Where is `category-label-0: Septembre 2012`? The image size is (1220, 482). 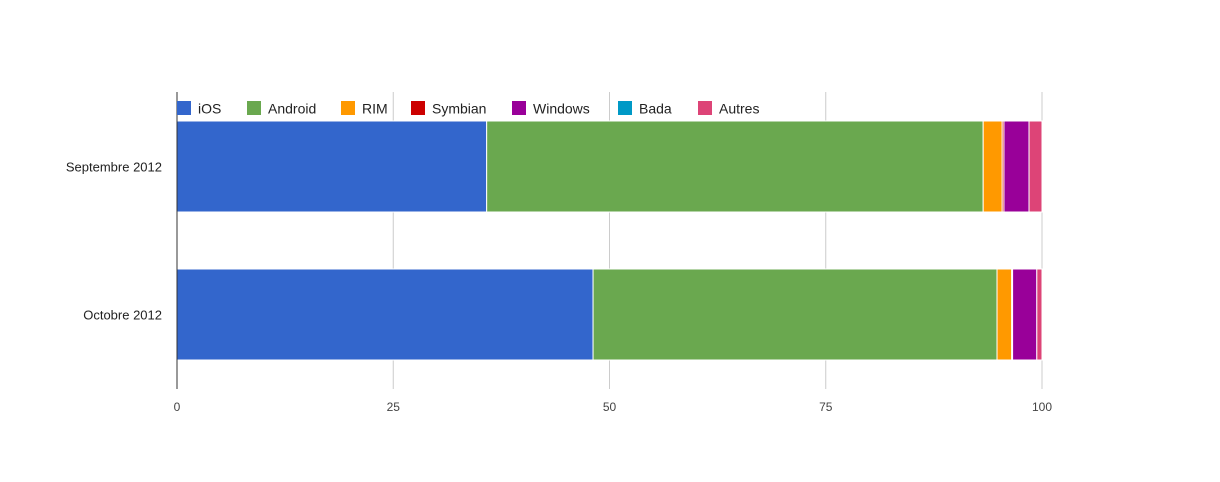
category-label-0: Septembre 2012 is located at coordinates (114, 167).